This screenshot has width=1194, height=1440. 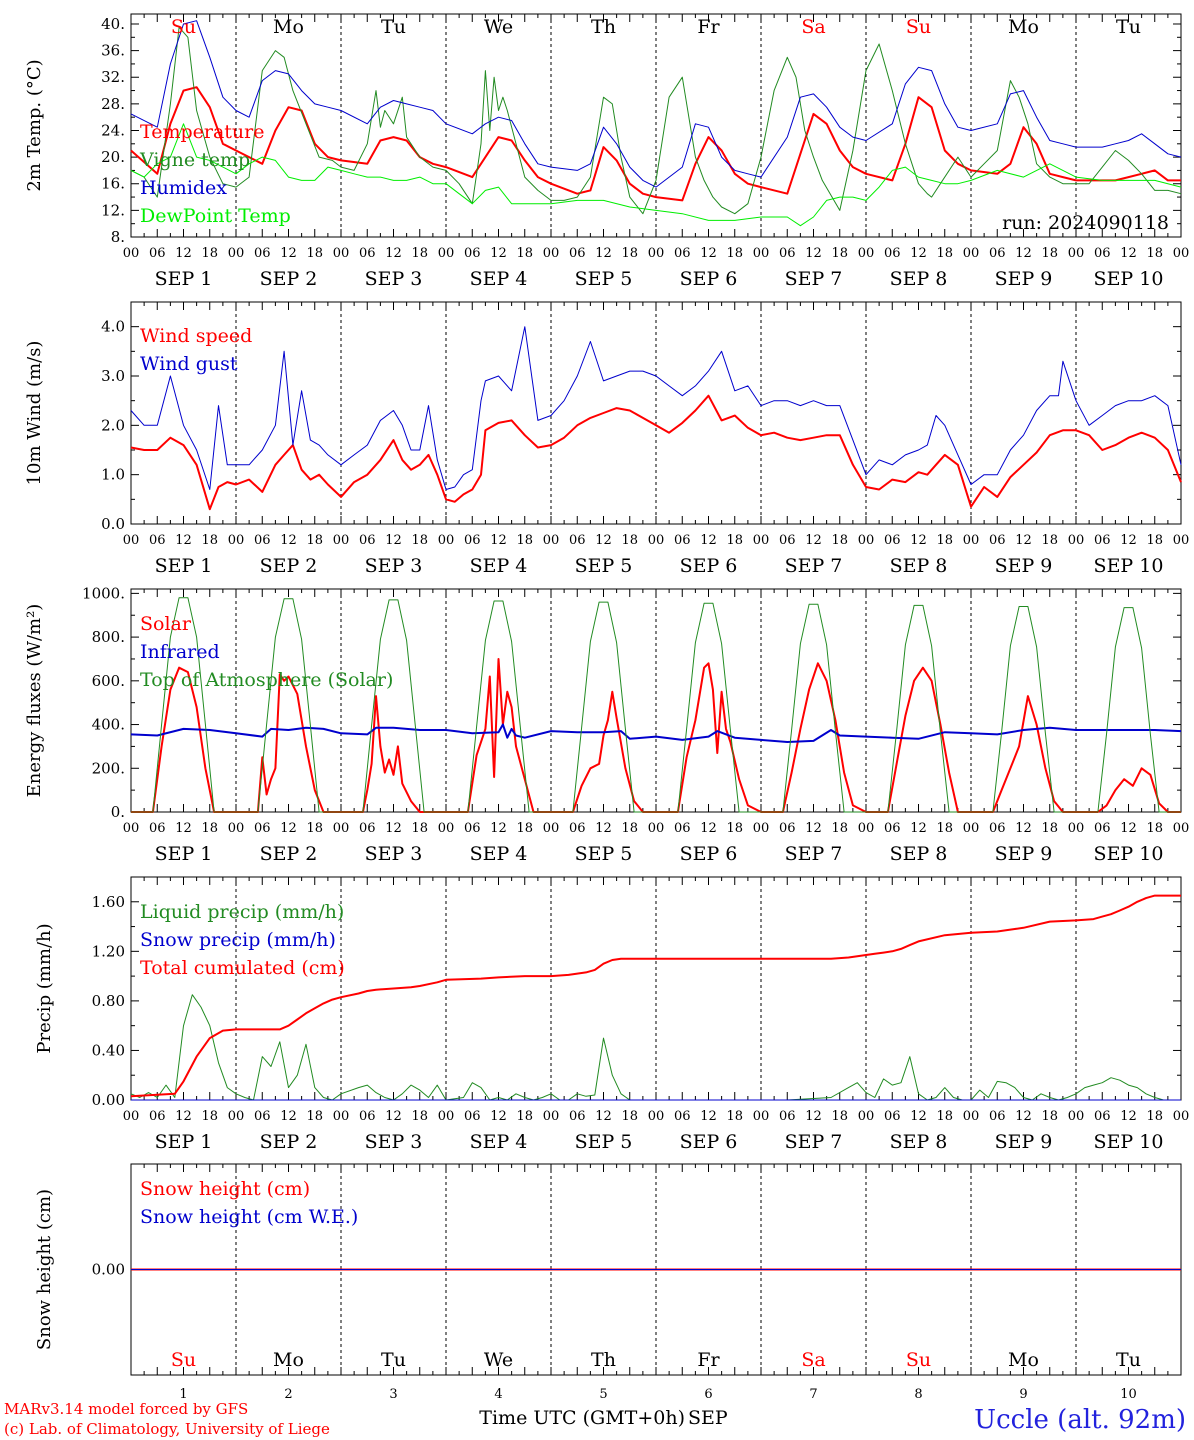 What do you see at coordinates (289, 1142) in the screenshot?
I see `panel-4-date-label: SEP 2` at bounding box center [289, 1142].